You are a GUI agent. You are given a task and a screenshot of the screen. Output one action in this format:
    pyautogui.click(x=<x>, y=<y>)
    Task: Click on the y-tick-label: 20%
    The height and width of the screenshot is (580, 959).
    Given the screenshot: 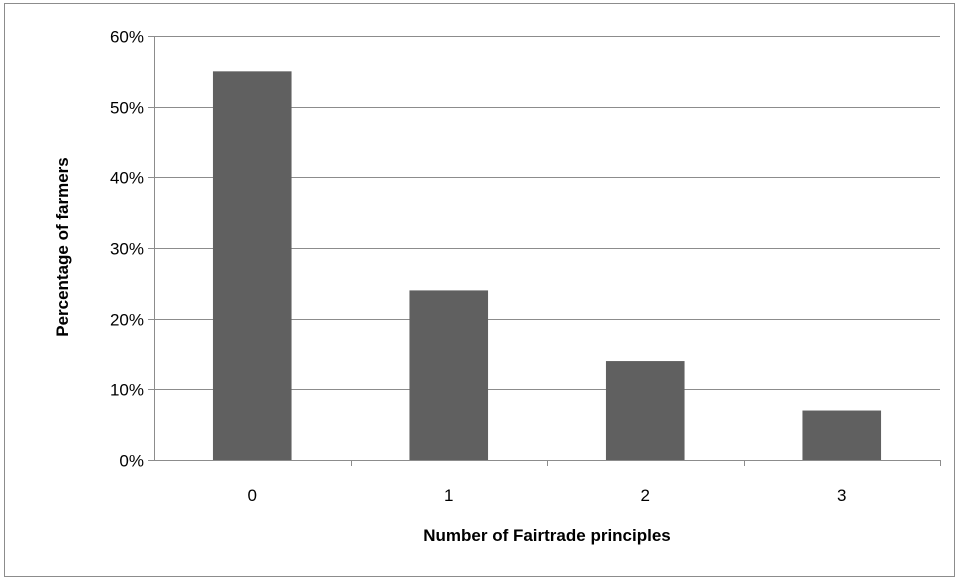 What is the action you would take?
    pyautogui.click(x=127, y=320)
    